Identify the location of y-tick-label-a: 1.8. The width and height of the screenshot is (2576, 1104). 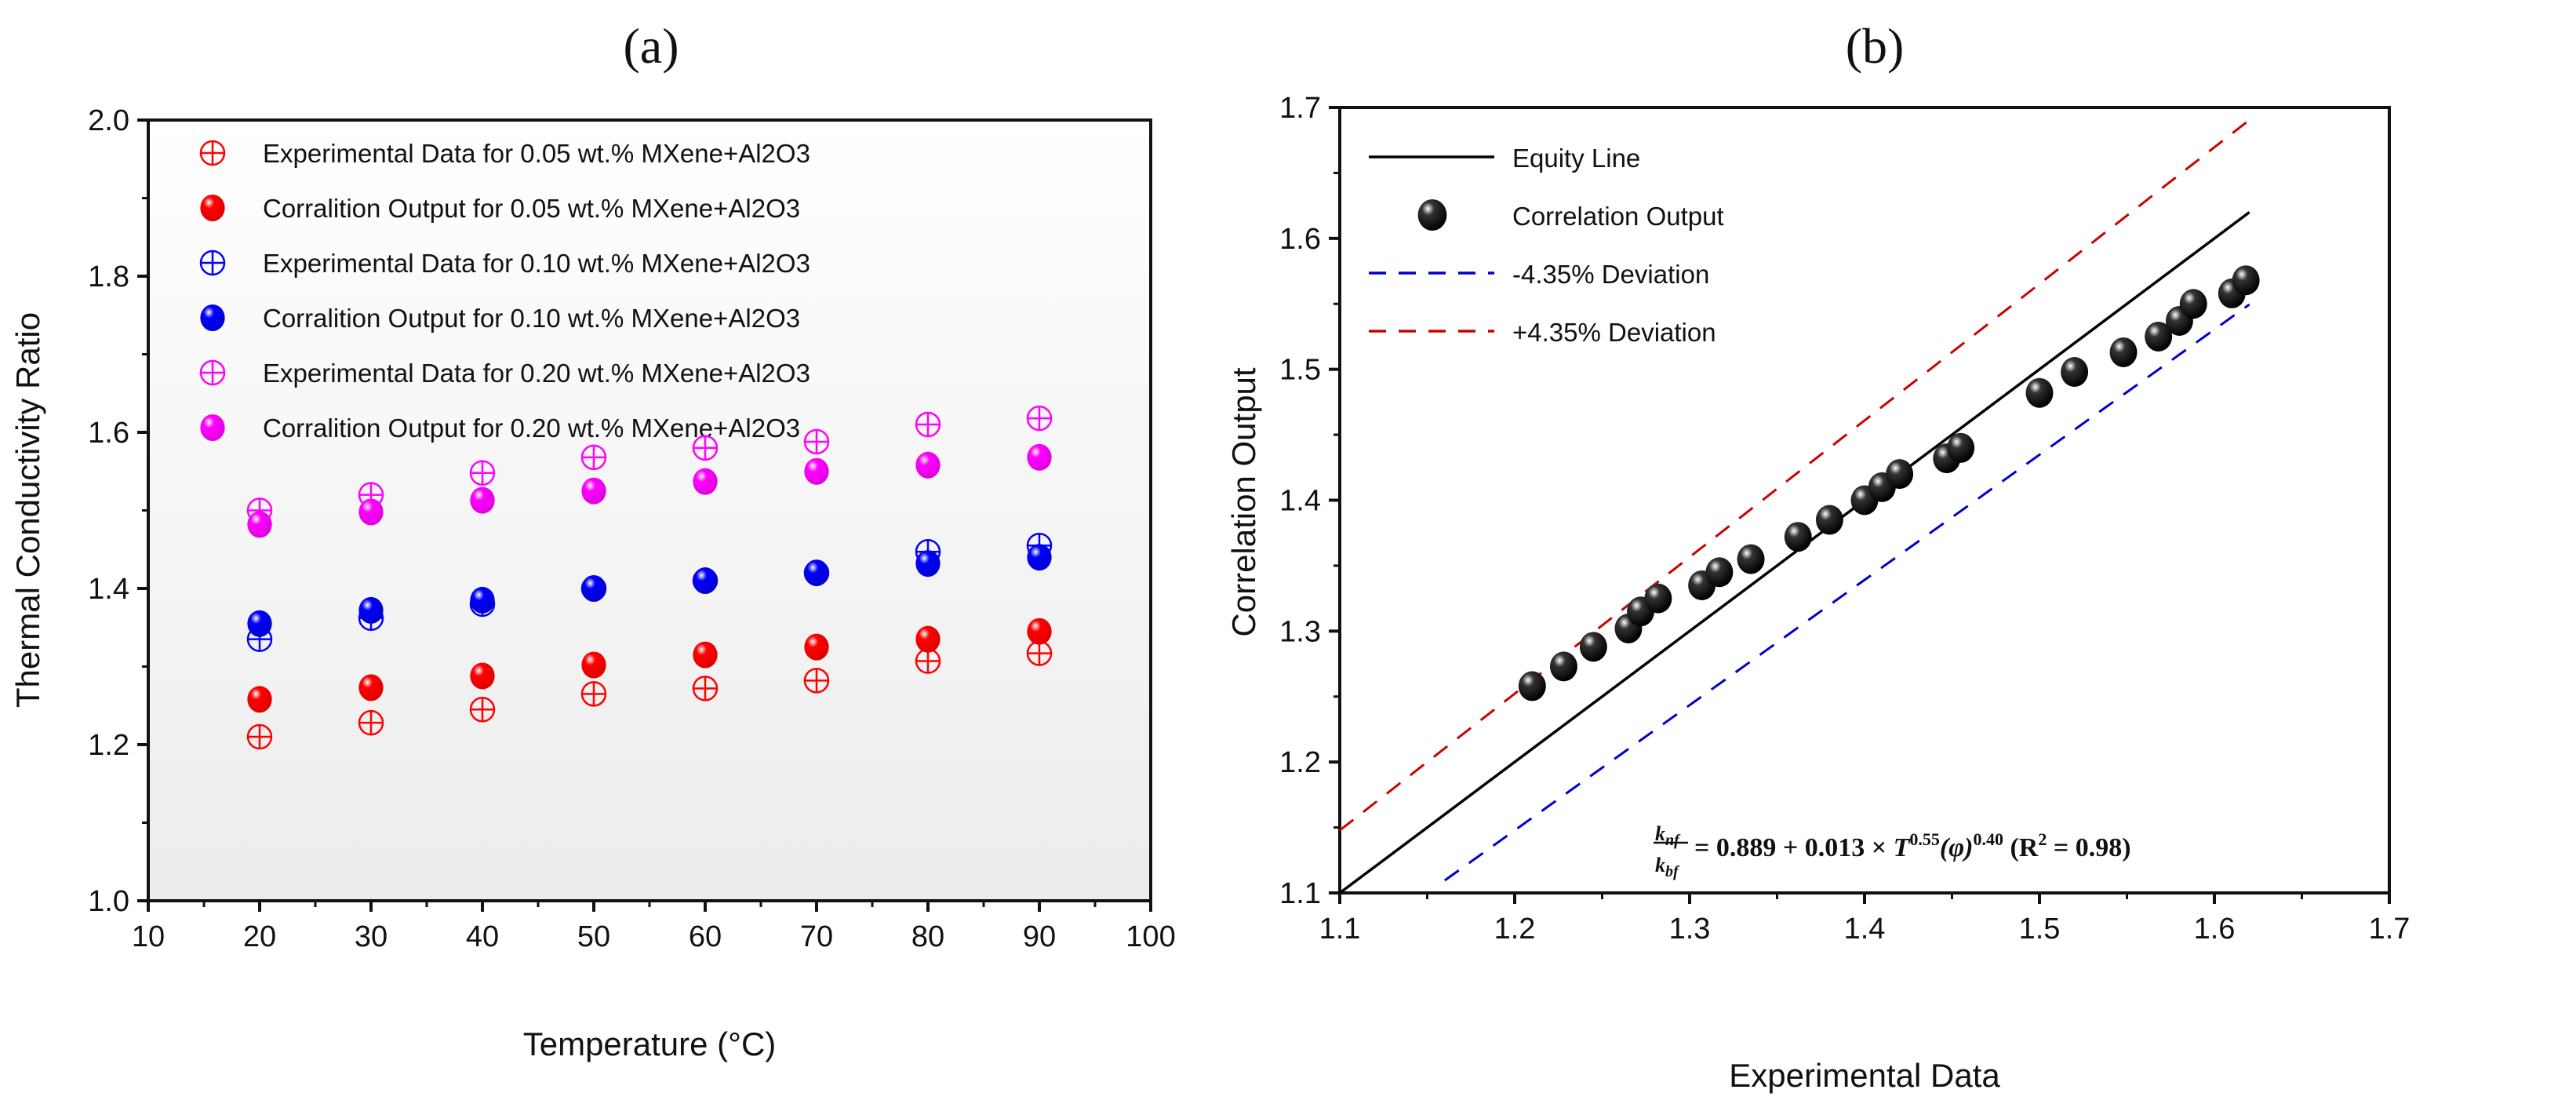
(109, 277).